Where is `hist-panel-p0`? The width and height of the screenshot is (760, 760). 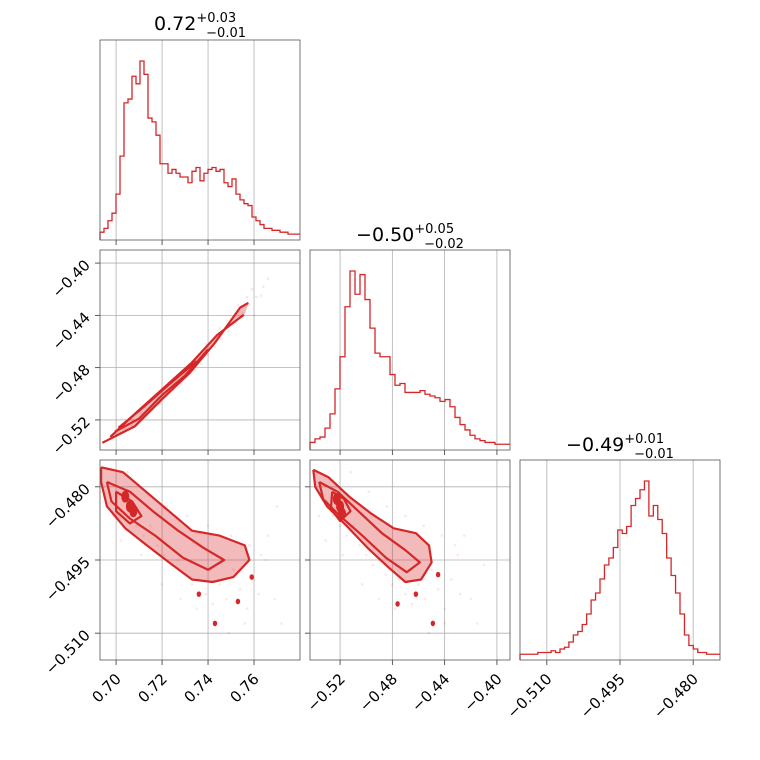 hist-panel-p0 is located at coordinates (200, 142).